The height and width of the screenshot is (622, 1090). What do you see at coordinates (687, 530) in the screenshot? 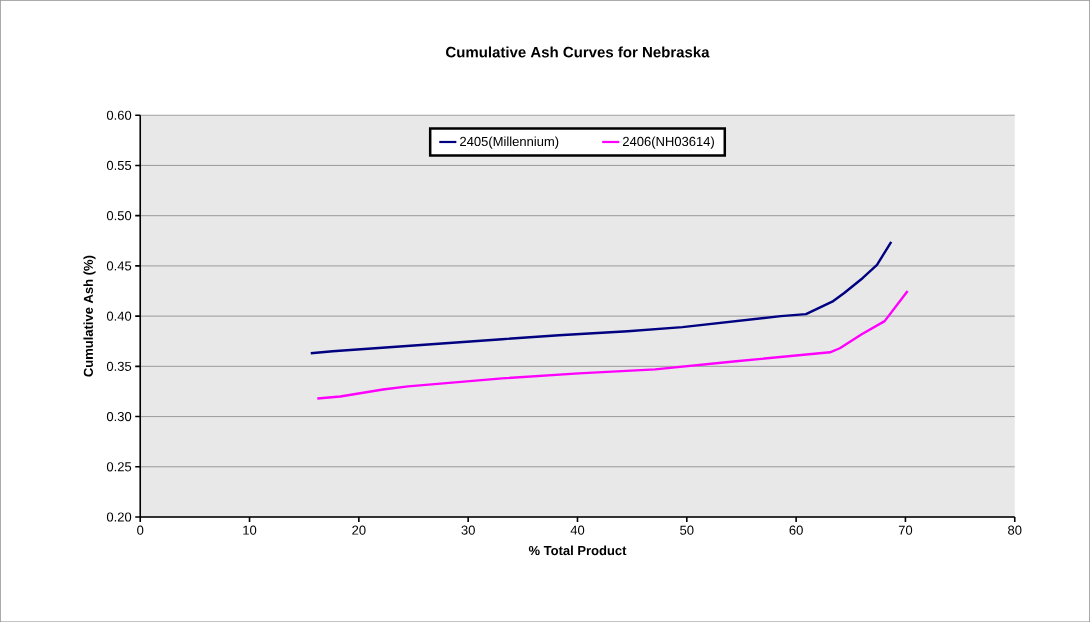
I see `x-tick-label: 50` at bounding box center [687, 530].